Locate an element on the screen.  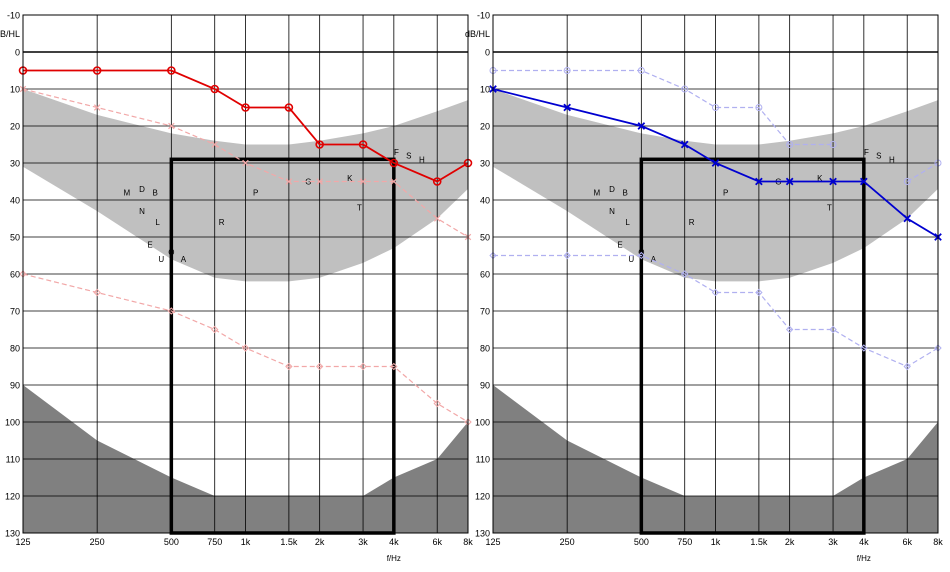
speech-letter: M is located at coordinates (127, 193).